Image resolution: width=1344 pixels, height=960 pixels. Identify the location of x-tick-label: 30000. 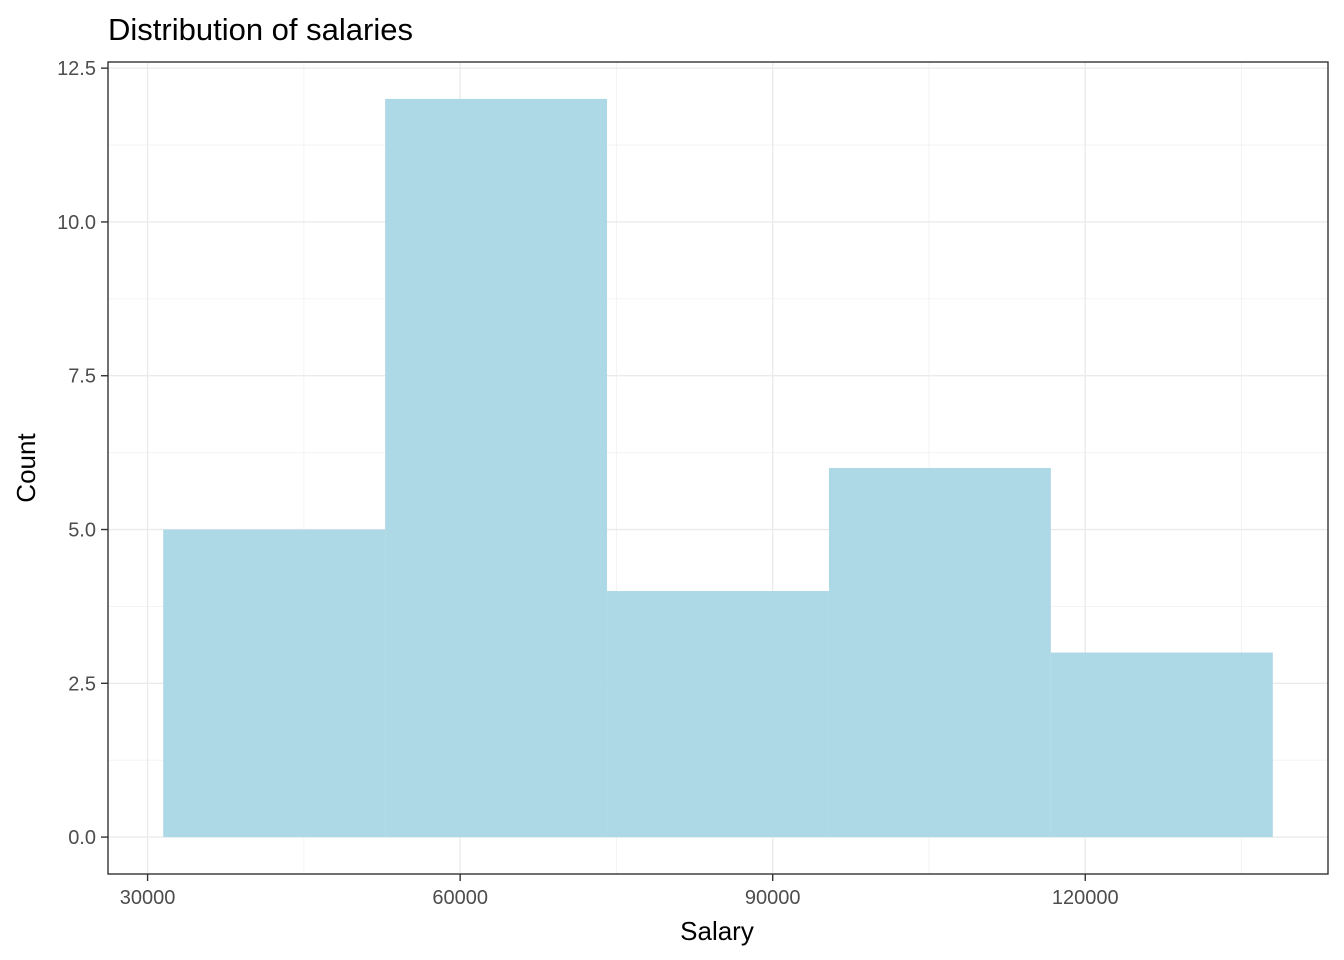
(148, 898).